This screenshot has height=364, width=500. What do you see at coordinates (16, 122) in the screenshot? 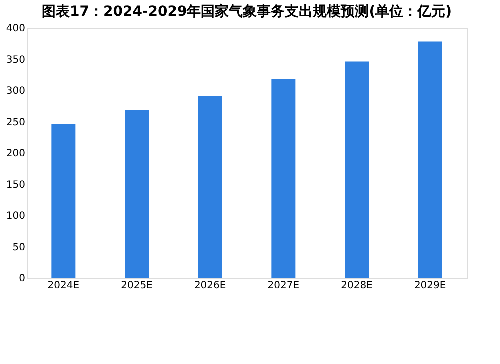
I see `y-tick-label: 250` at bounding box center [16, 122].